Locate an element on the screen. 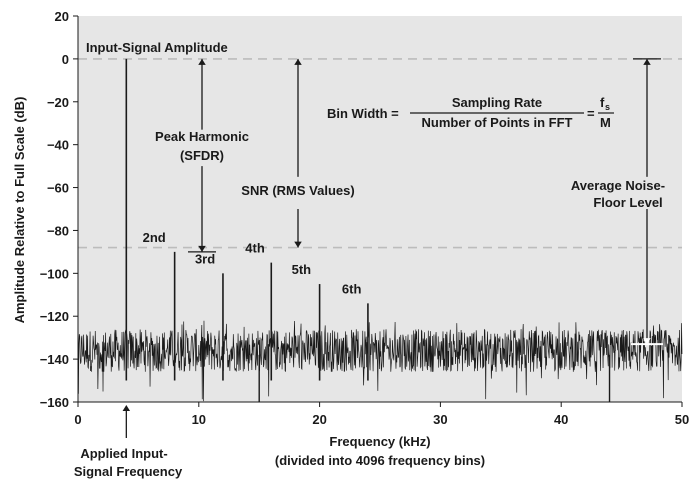 The width and height of the screenshot is (700, 494). harmonic-label-4: 4th is located at coordinates (255, 248).